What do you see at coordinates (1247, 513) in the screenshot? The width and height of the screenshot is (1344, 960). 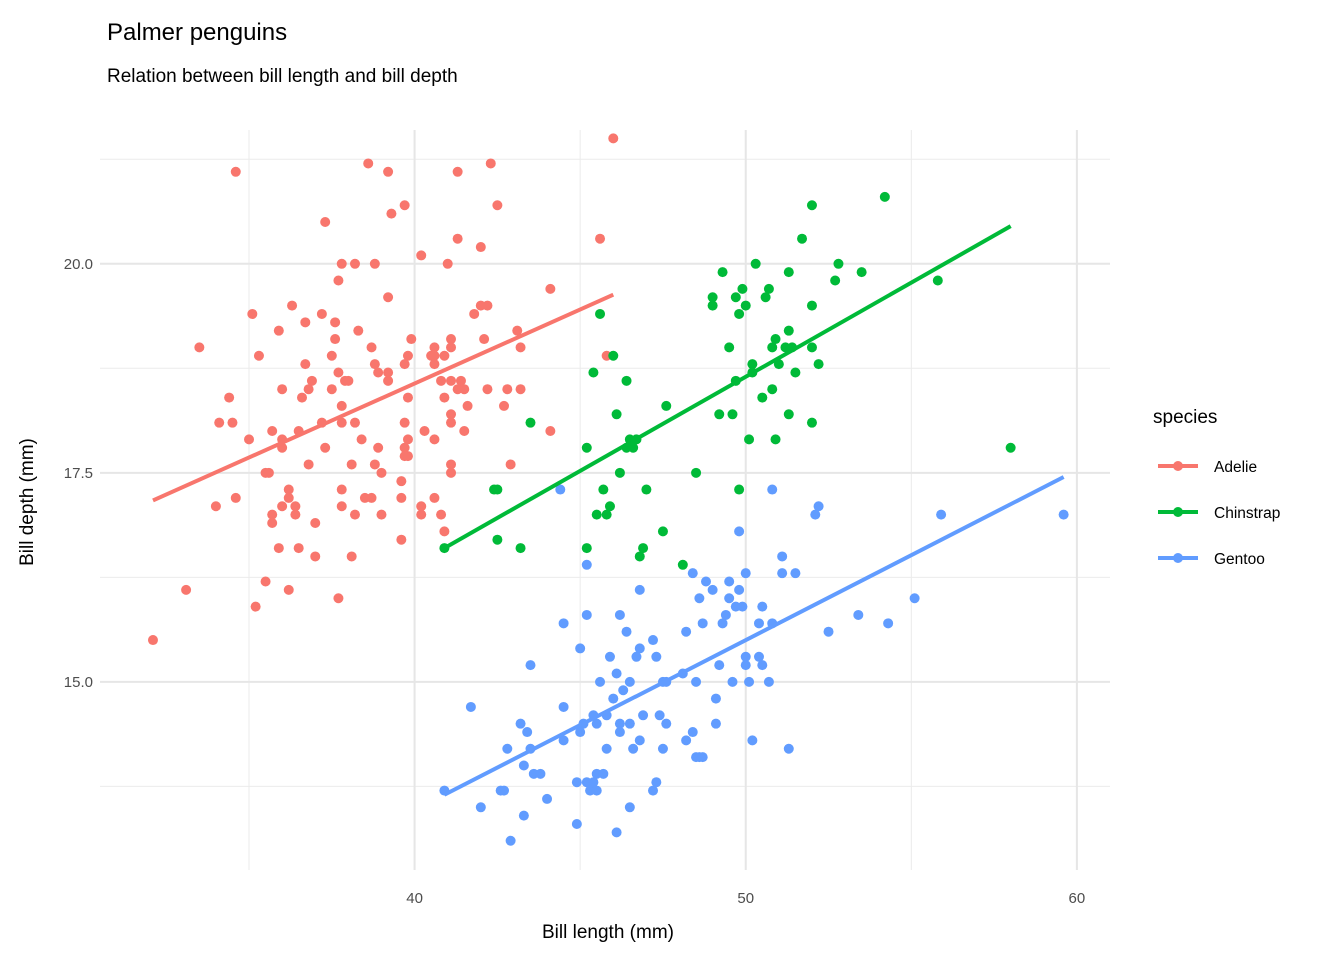 I see `legend-label: Chinstrap` at bounding box center [1247, 513].